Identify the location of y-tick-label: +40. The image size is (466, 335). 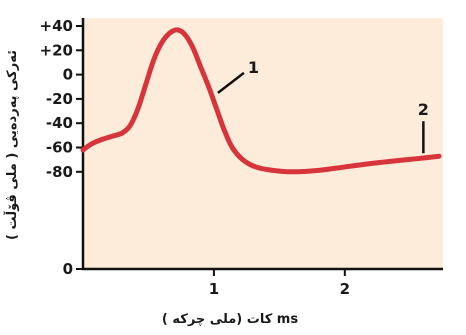
(56, 26).